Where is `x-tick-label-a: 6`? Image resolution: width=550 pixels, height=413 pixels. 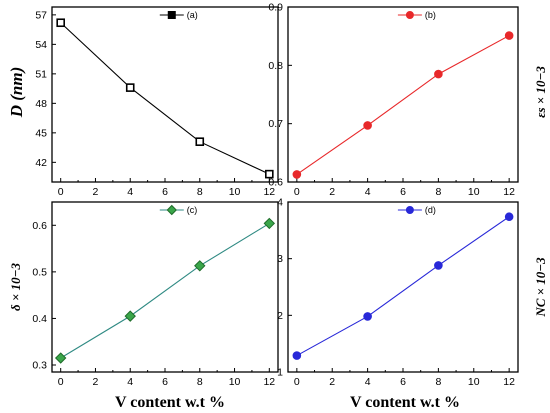
x-tick-label-a: 6 is located at coordinates (165, 192).